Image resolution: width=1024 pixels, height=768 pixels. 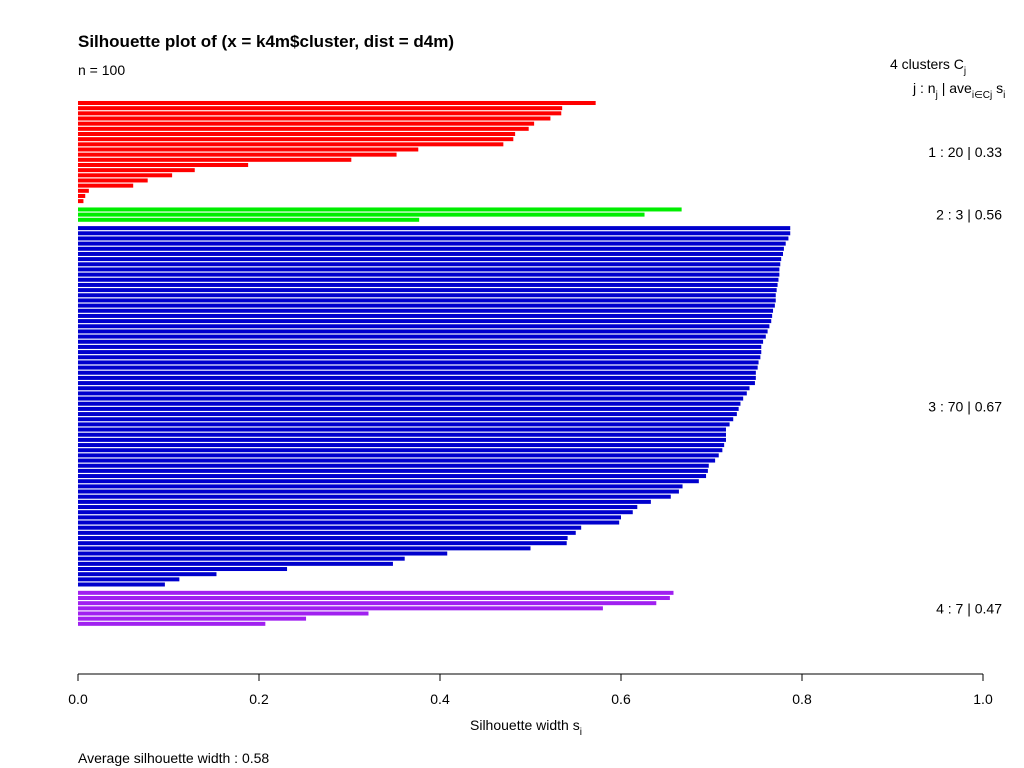 I want to click on clusters-count-label: 4 clusters Cj, so click(x=928, y=66).